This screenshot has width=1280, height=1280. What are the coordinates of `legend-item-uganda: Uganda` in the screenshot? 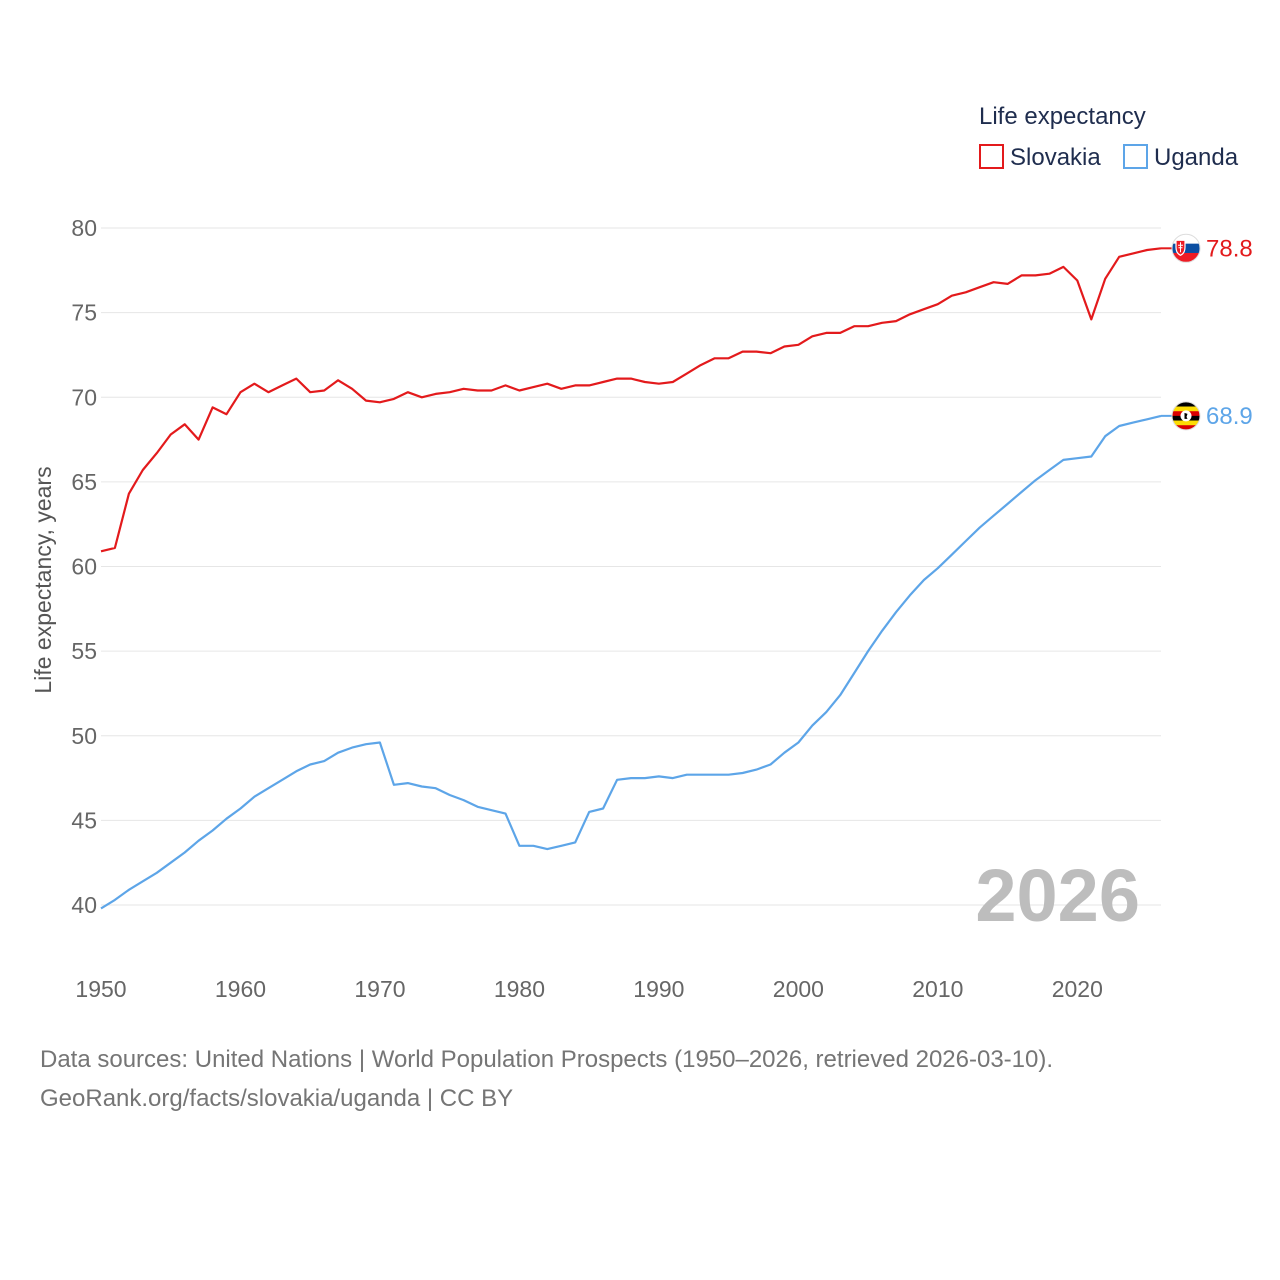 It's located at (1181, 157).